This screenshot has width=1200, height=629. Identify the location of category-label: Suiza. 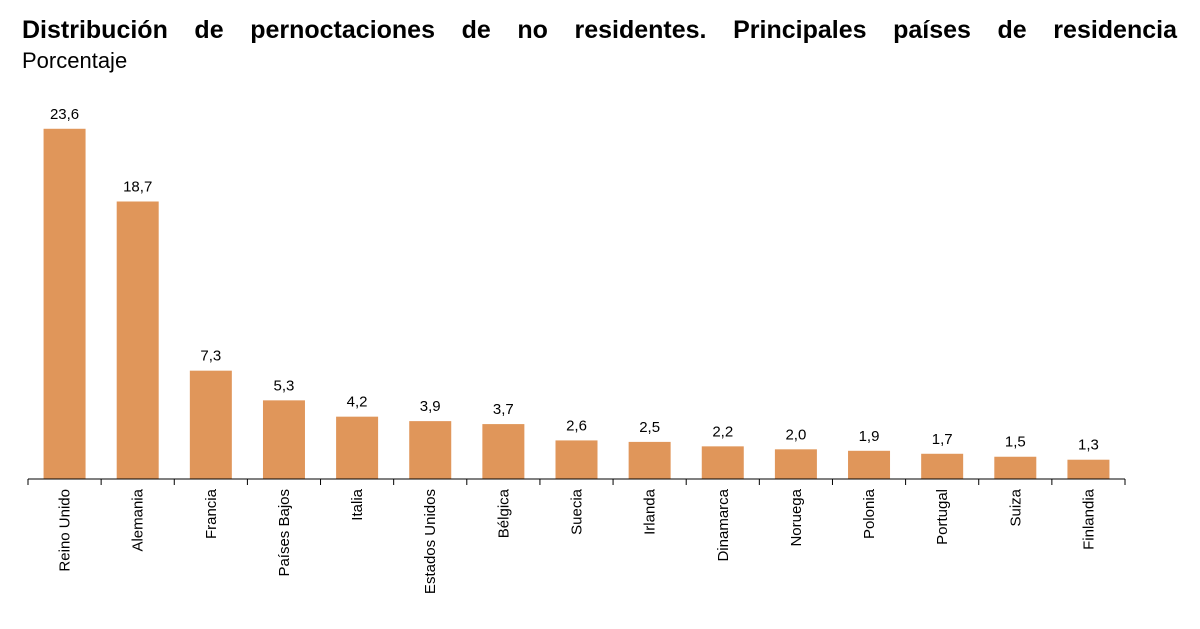
(1015, 507).